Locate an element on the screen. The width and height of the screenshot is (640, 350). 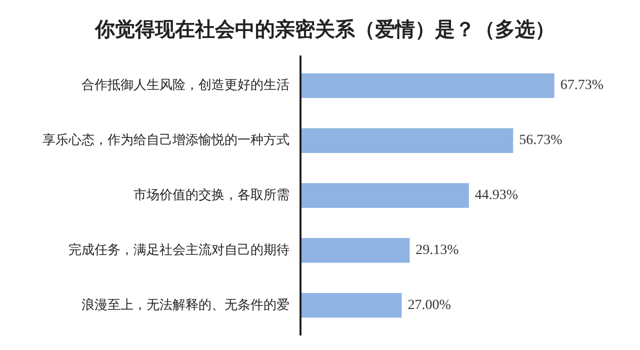
y-tick-label: 完成任务，满足社会主流对自己的期待 is located at coordinates (179, 250).